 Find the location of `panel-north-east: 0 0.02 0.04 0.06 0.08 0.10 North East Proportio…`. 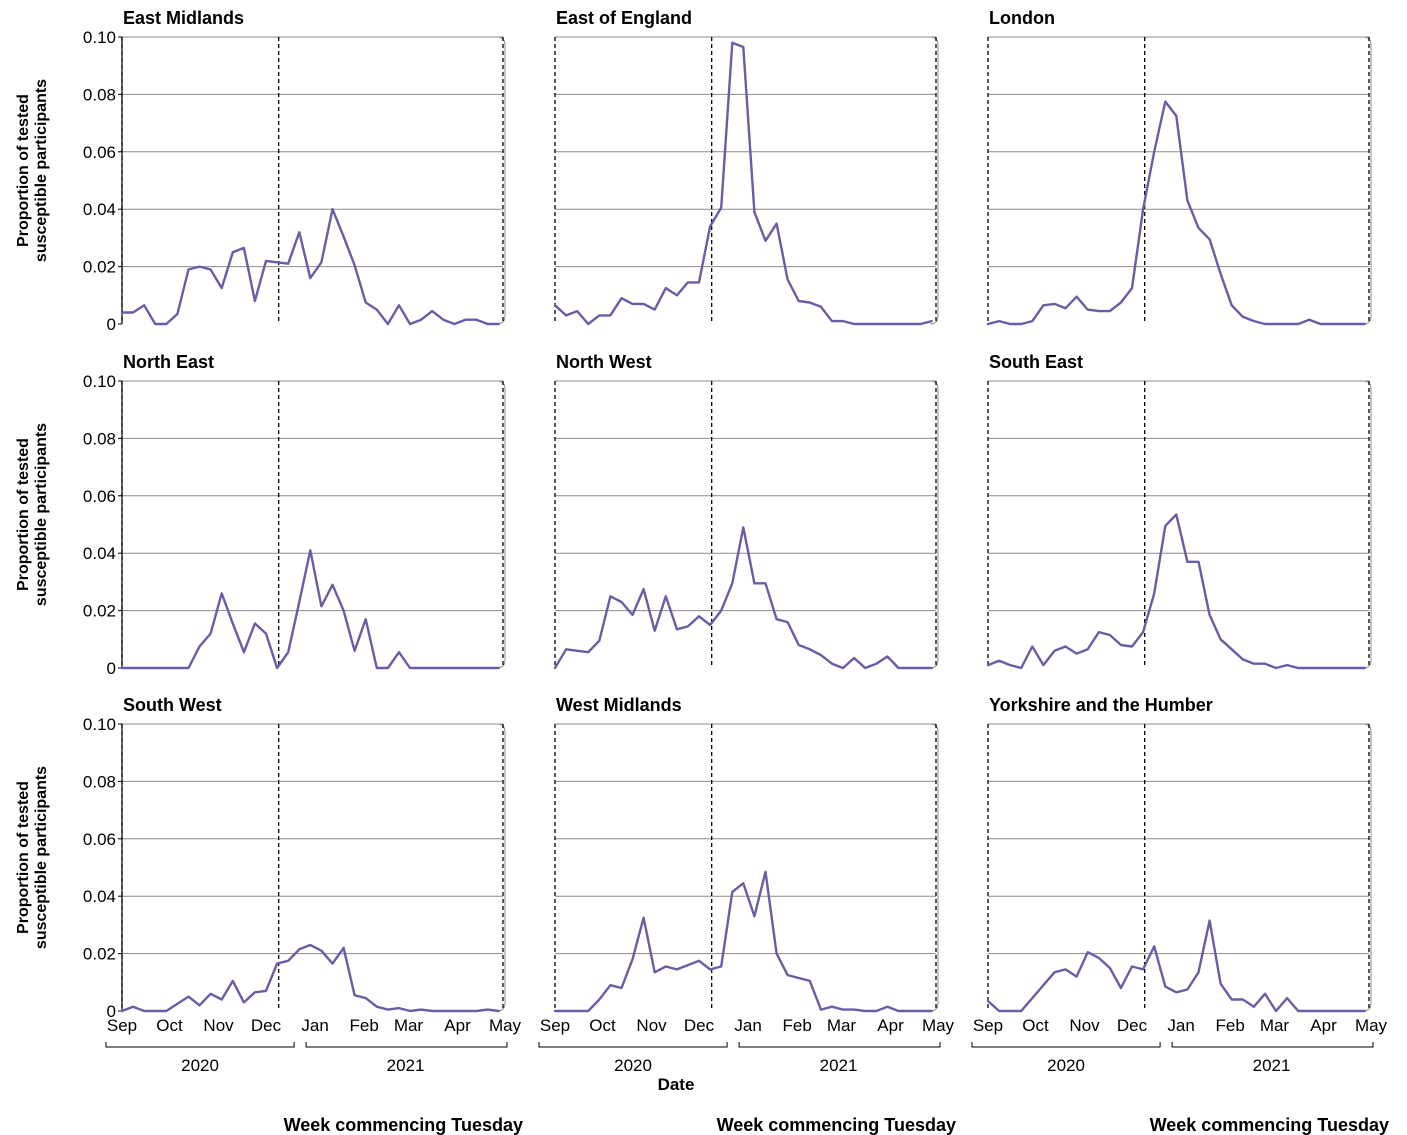

panel-north-east: 0 0.02 0.04 0.06 0.08 0.10 North East Proportio… is located at coordinates (260, 515).